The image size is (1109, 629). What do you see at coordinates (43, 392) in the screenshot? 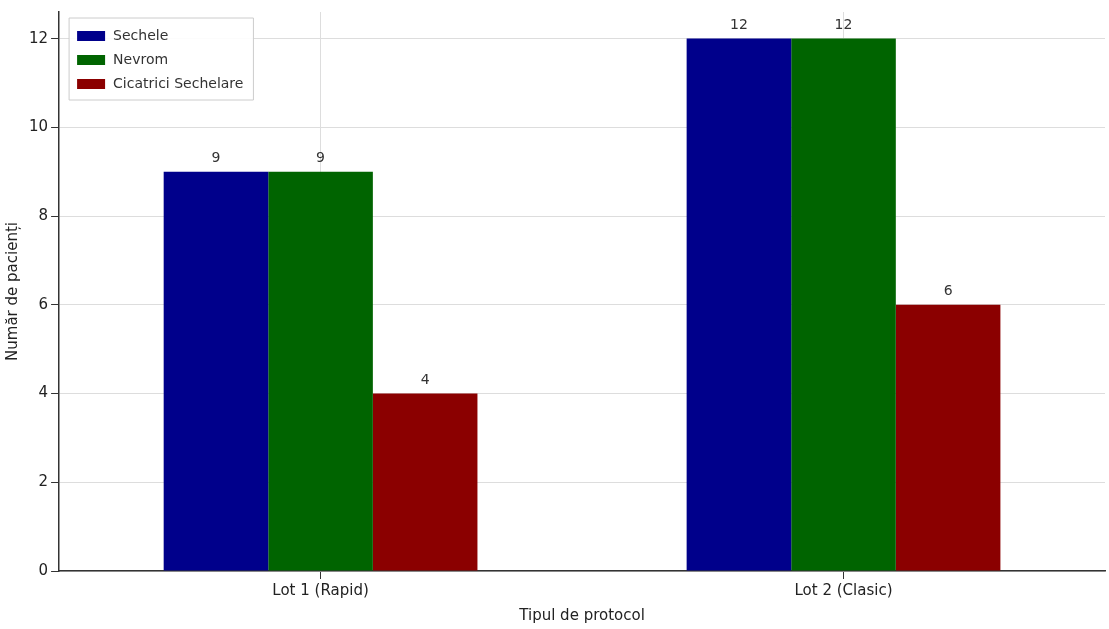
I see `y-tick-label: 4` at bounding box center [43, 392].